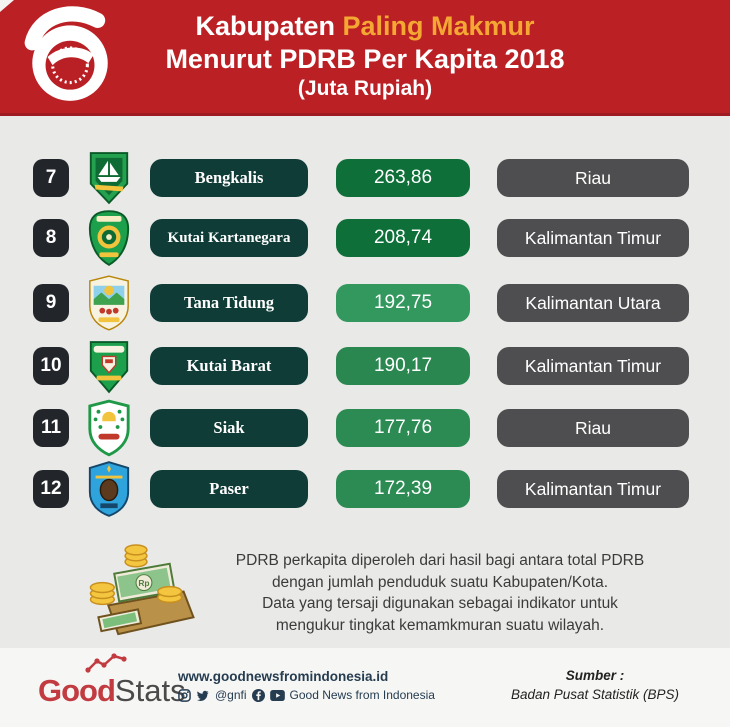 This screenshot has height=727, width=730. What do you see at coordinates (51, 178) in the screenshot?
I see `rank-badge: 7` at bounding box center [51, 178].